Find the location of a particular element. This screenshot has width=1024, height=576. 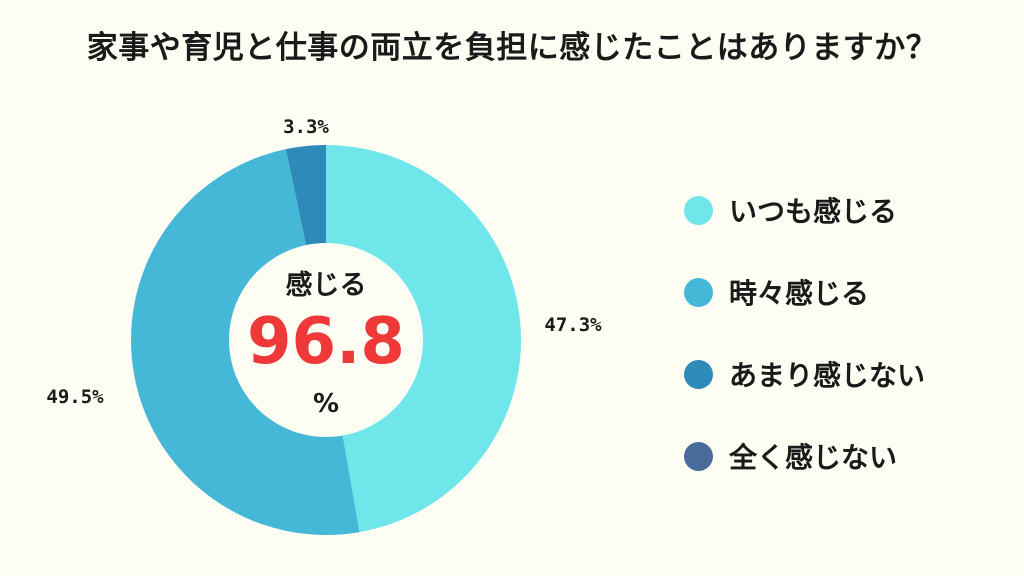

legend-label-always: いつも感じる is located at coordinates (813, 211).